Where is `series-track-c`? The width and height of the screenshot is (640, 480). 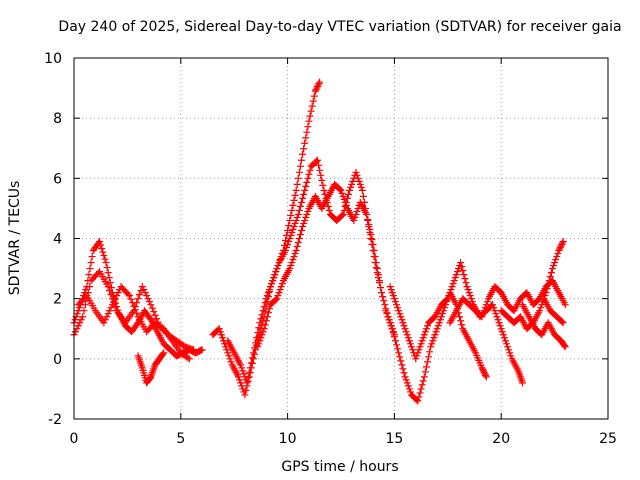 series-track-c is located at coordinates (133, 323).